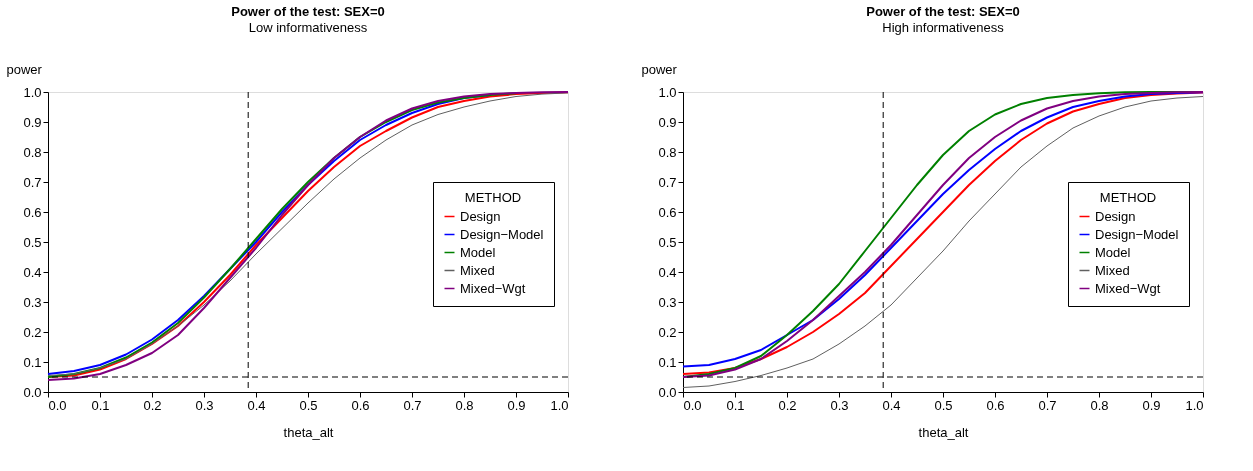  Describe the element at coordinates (308, 27) in the screenshot. I see `chart-subtitle: Low informativeness` at that location.